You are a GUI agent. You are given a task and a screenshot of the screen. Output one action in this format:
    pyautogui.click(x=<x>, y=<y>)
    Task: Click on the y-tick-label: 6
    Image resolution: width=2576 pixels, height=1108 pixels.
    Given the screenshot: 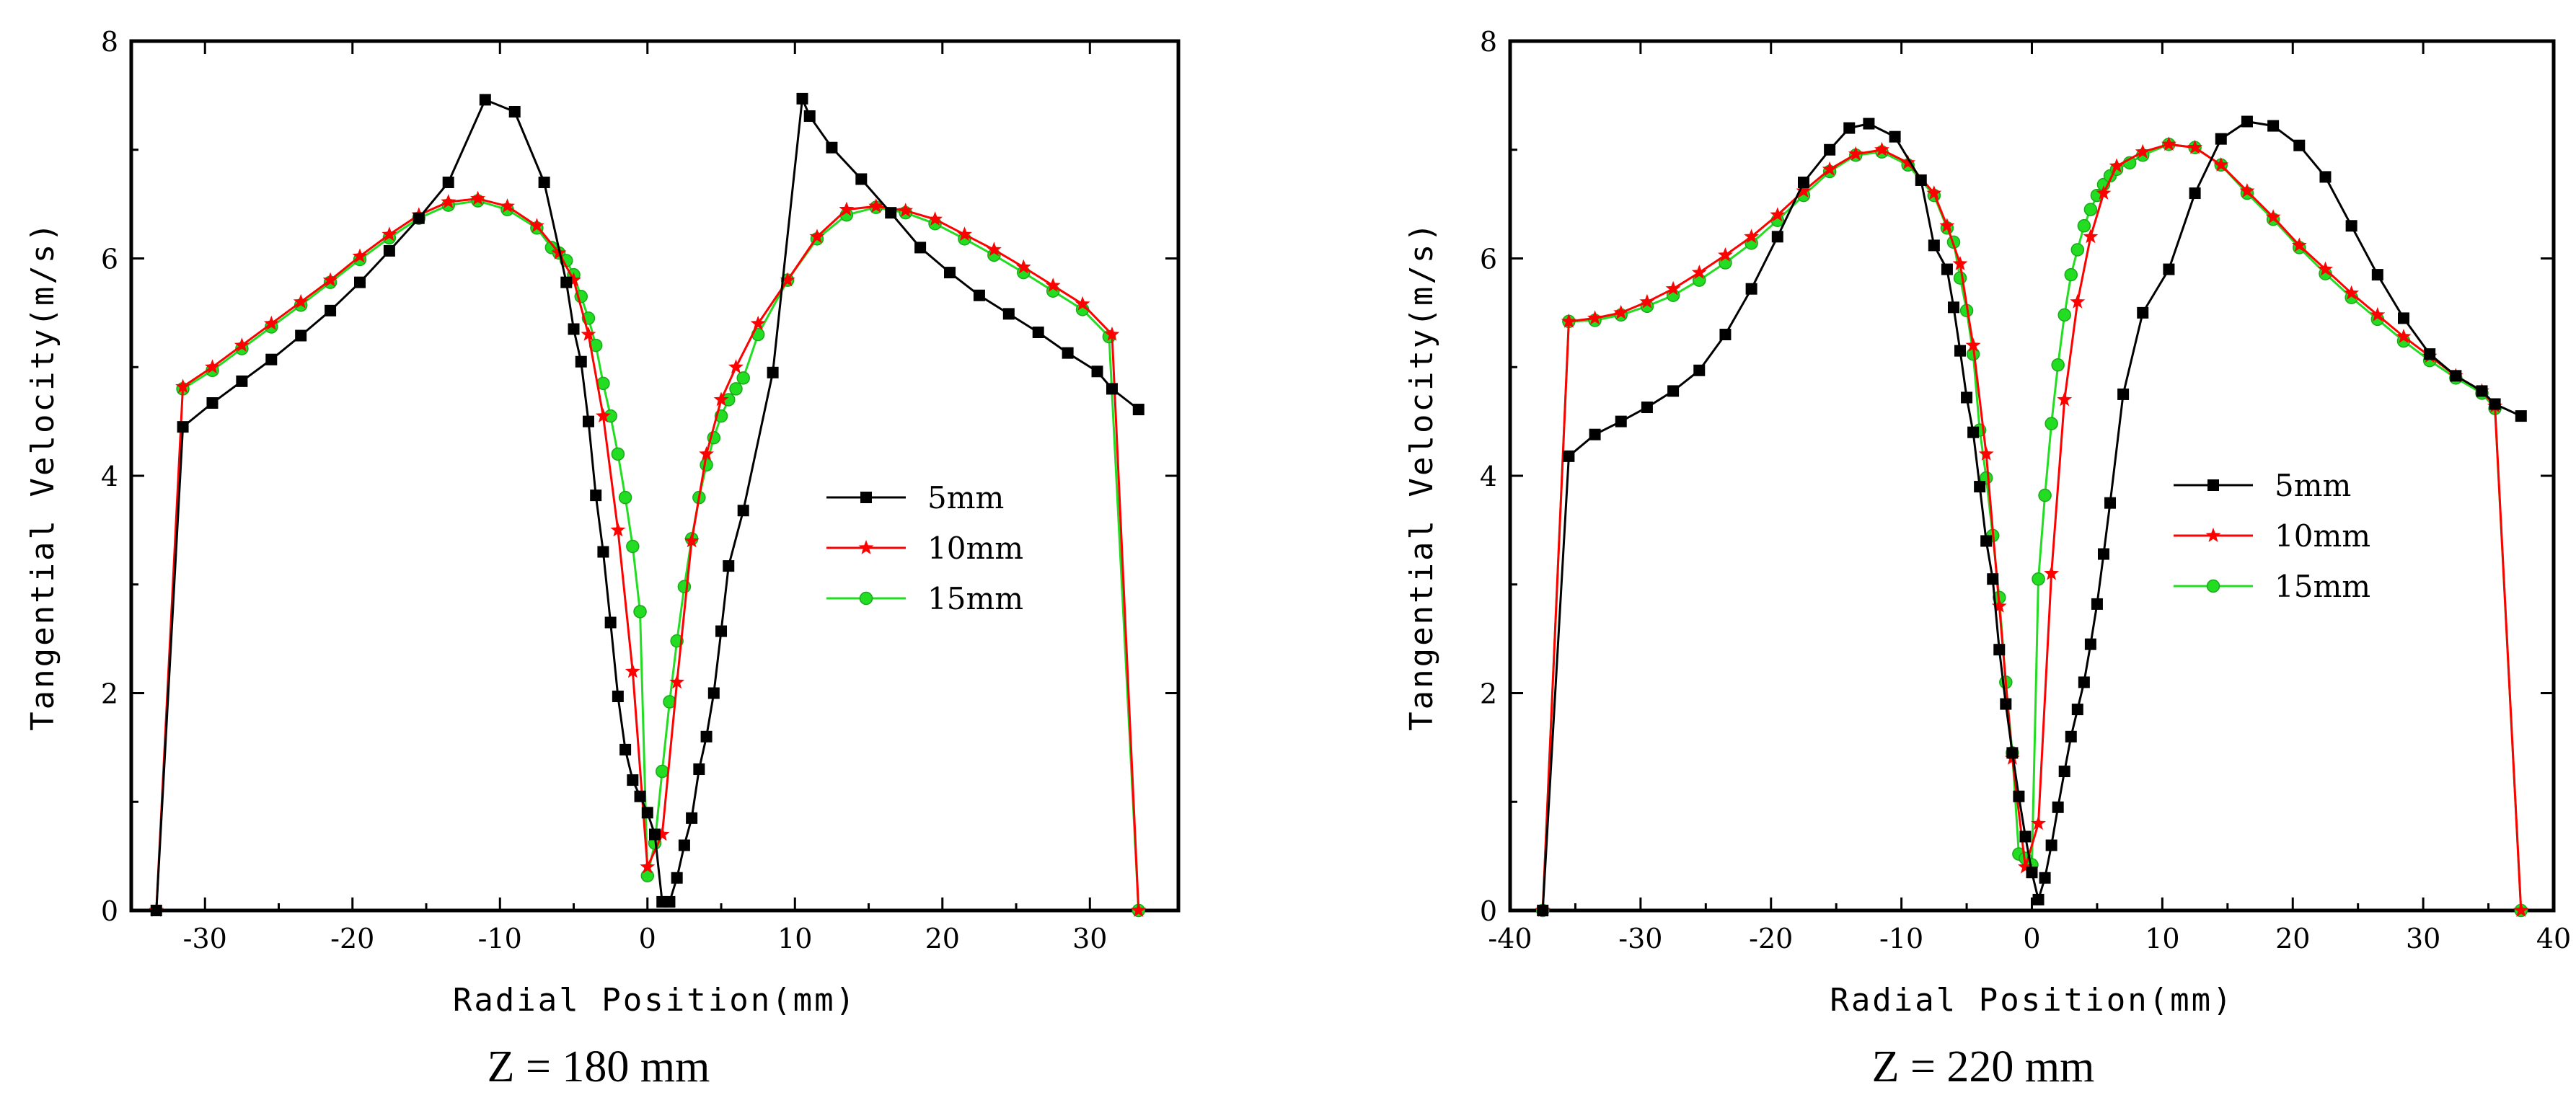 What is the action you would take?
    pyautogui.click(x=109, y=259)
    